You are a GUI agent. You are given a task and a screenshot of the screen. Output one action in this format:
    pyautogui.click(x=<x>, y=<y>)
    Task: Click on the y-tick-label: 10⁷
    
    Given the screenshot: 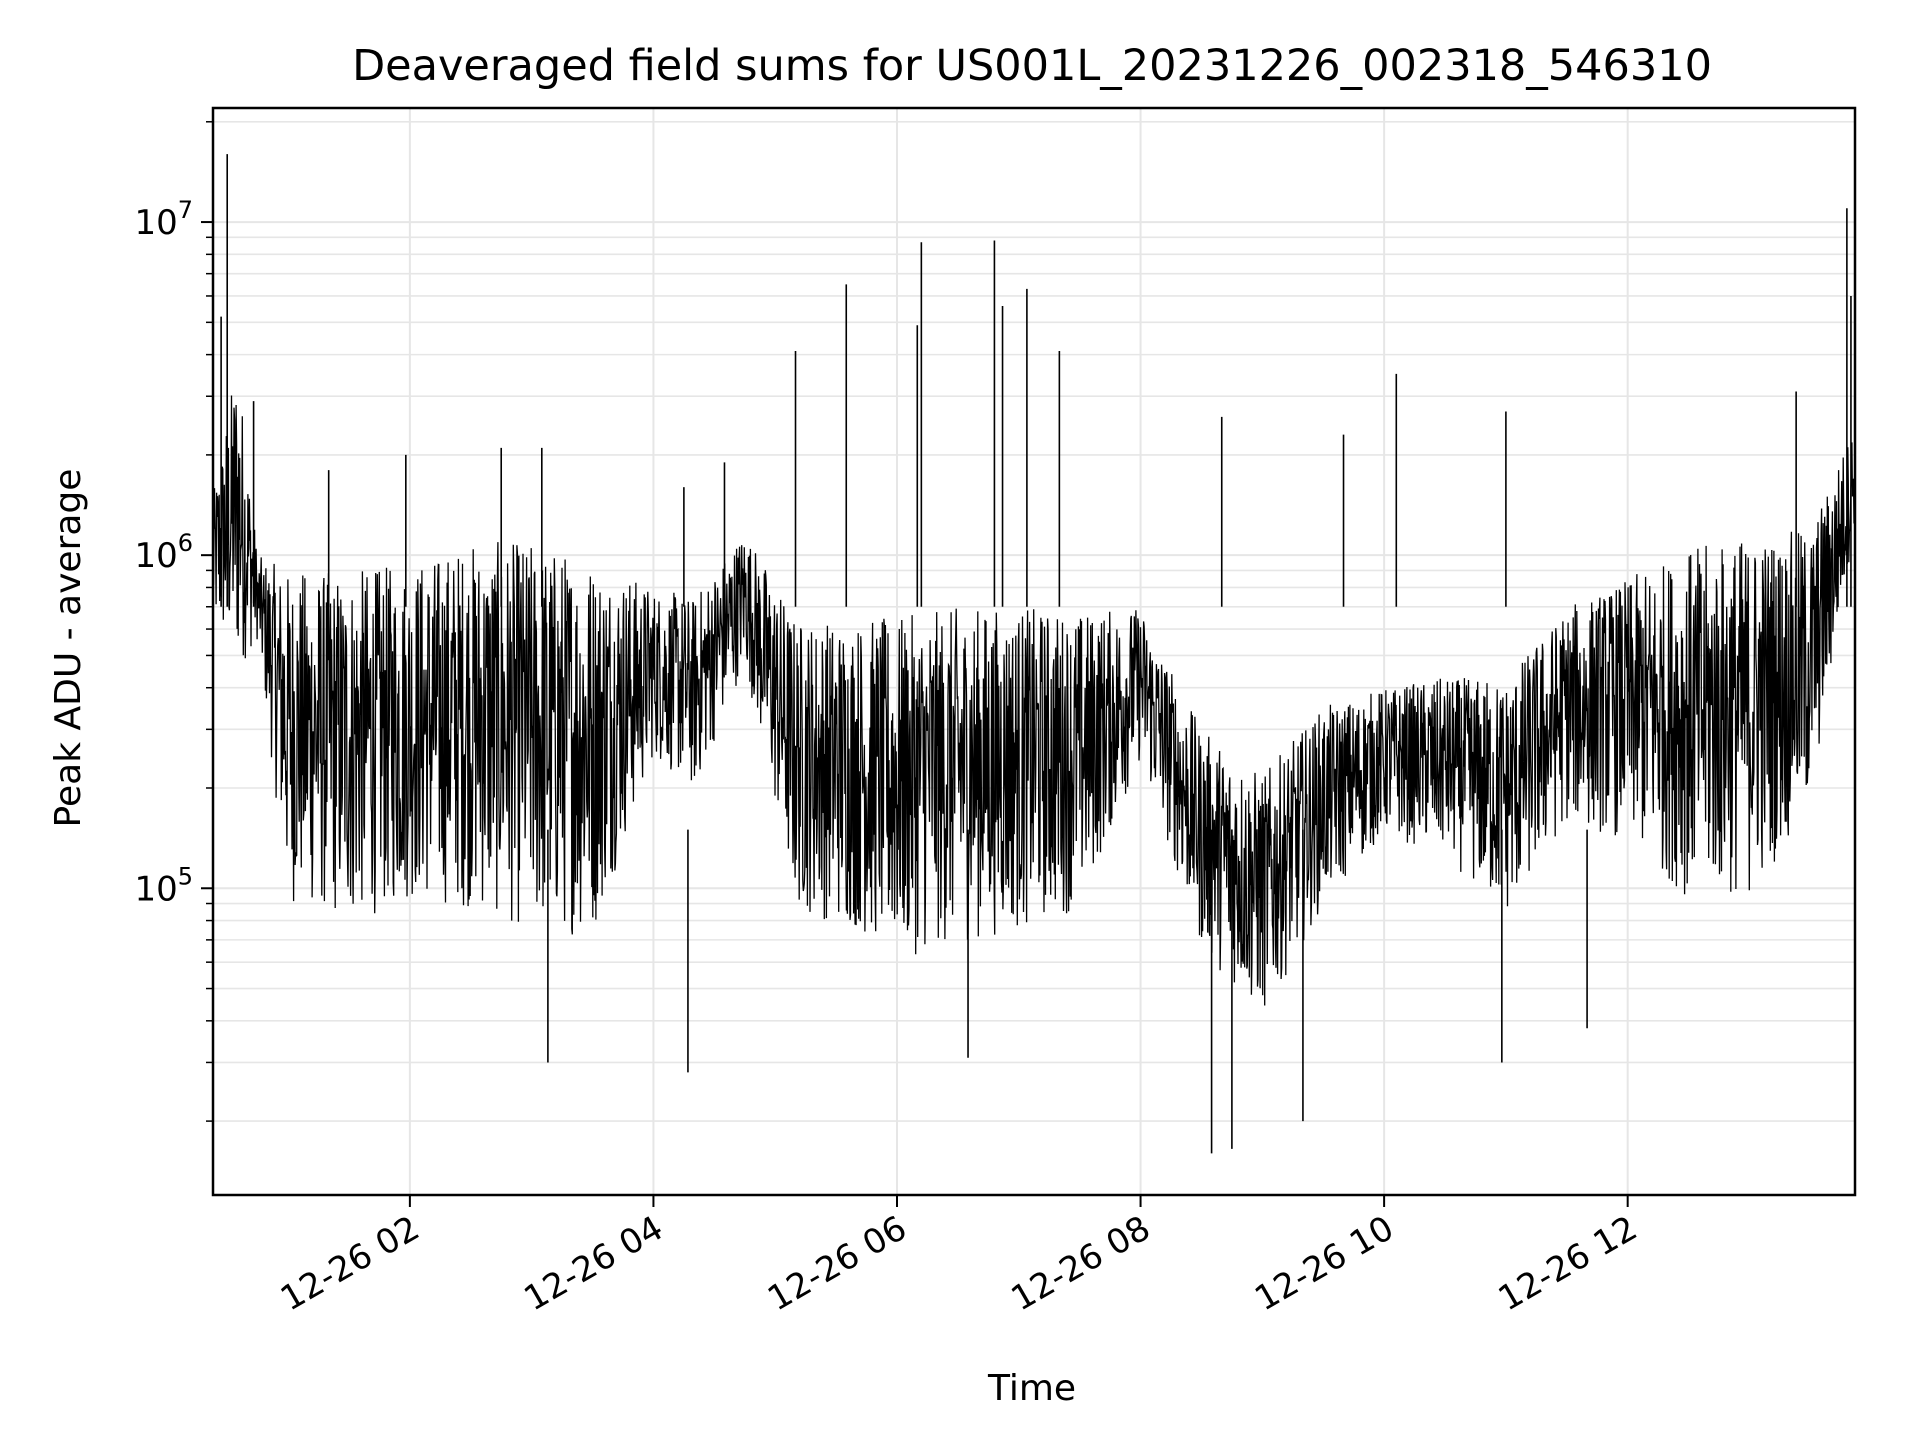 What is the action you would take?
    pyautogui.click(x=163, y=219)
    